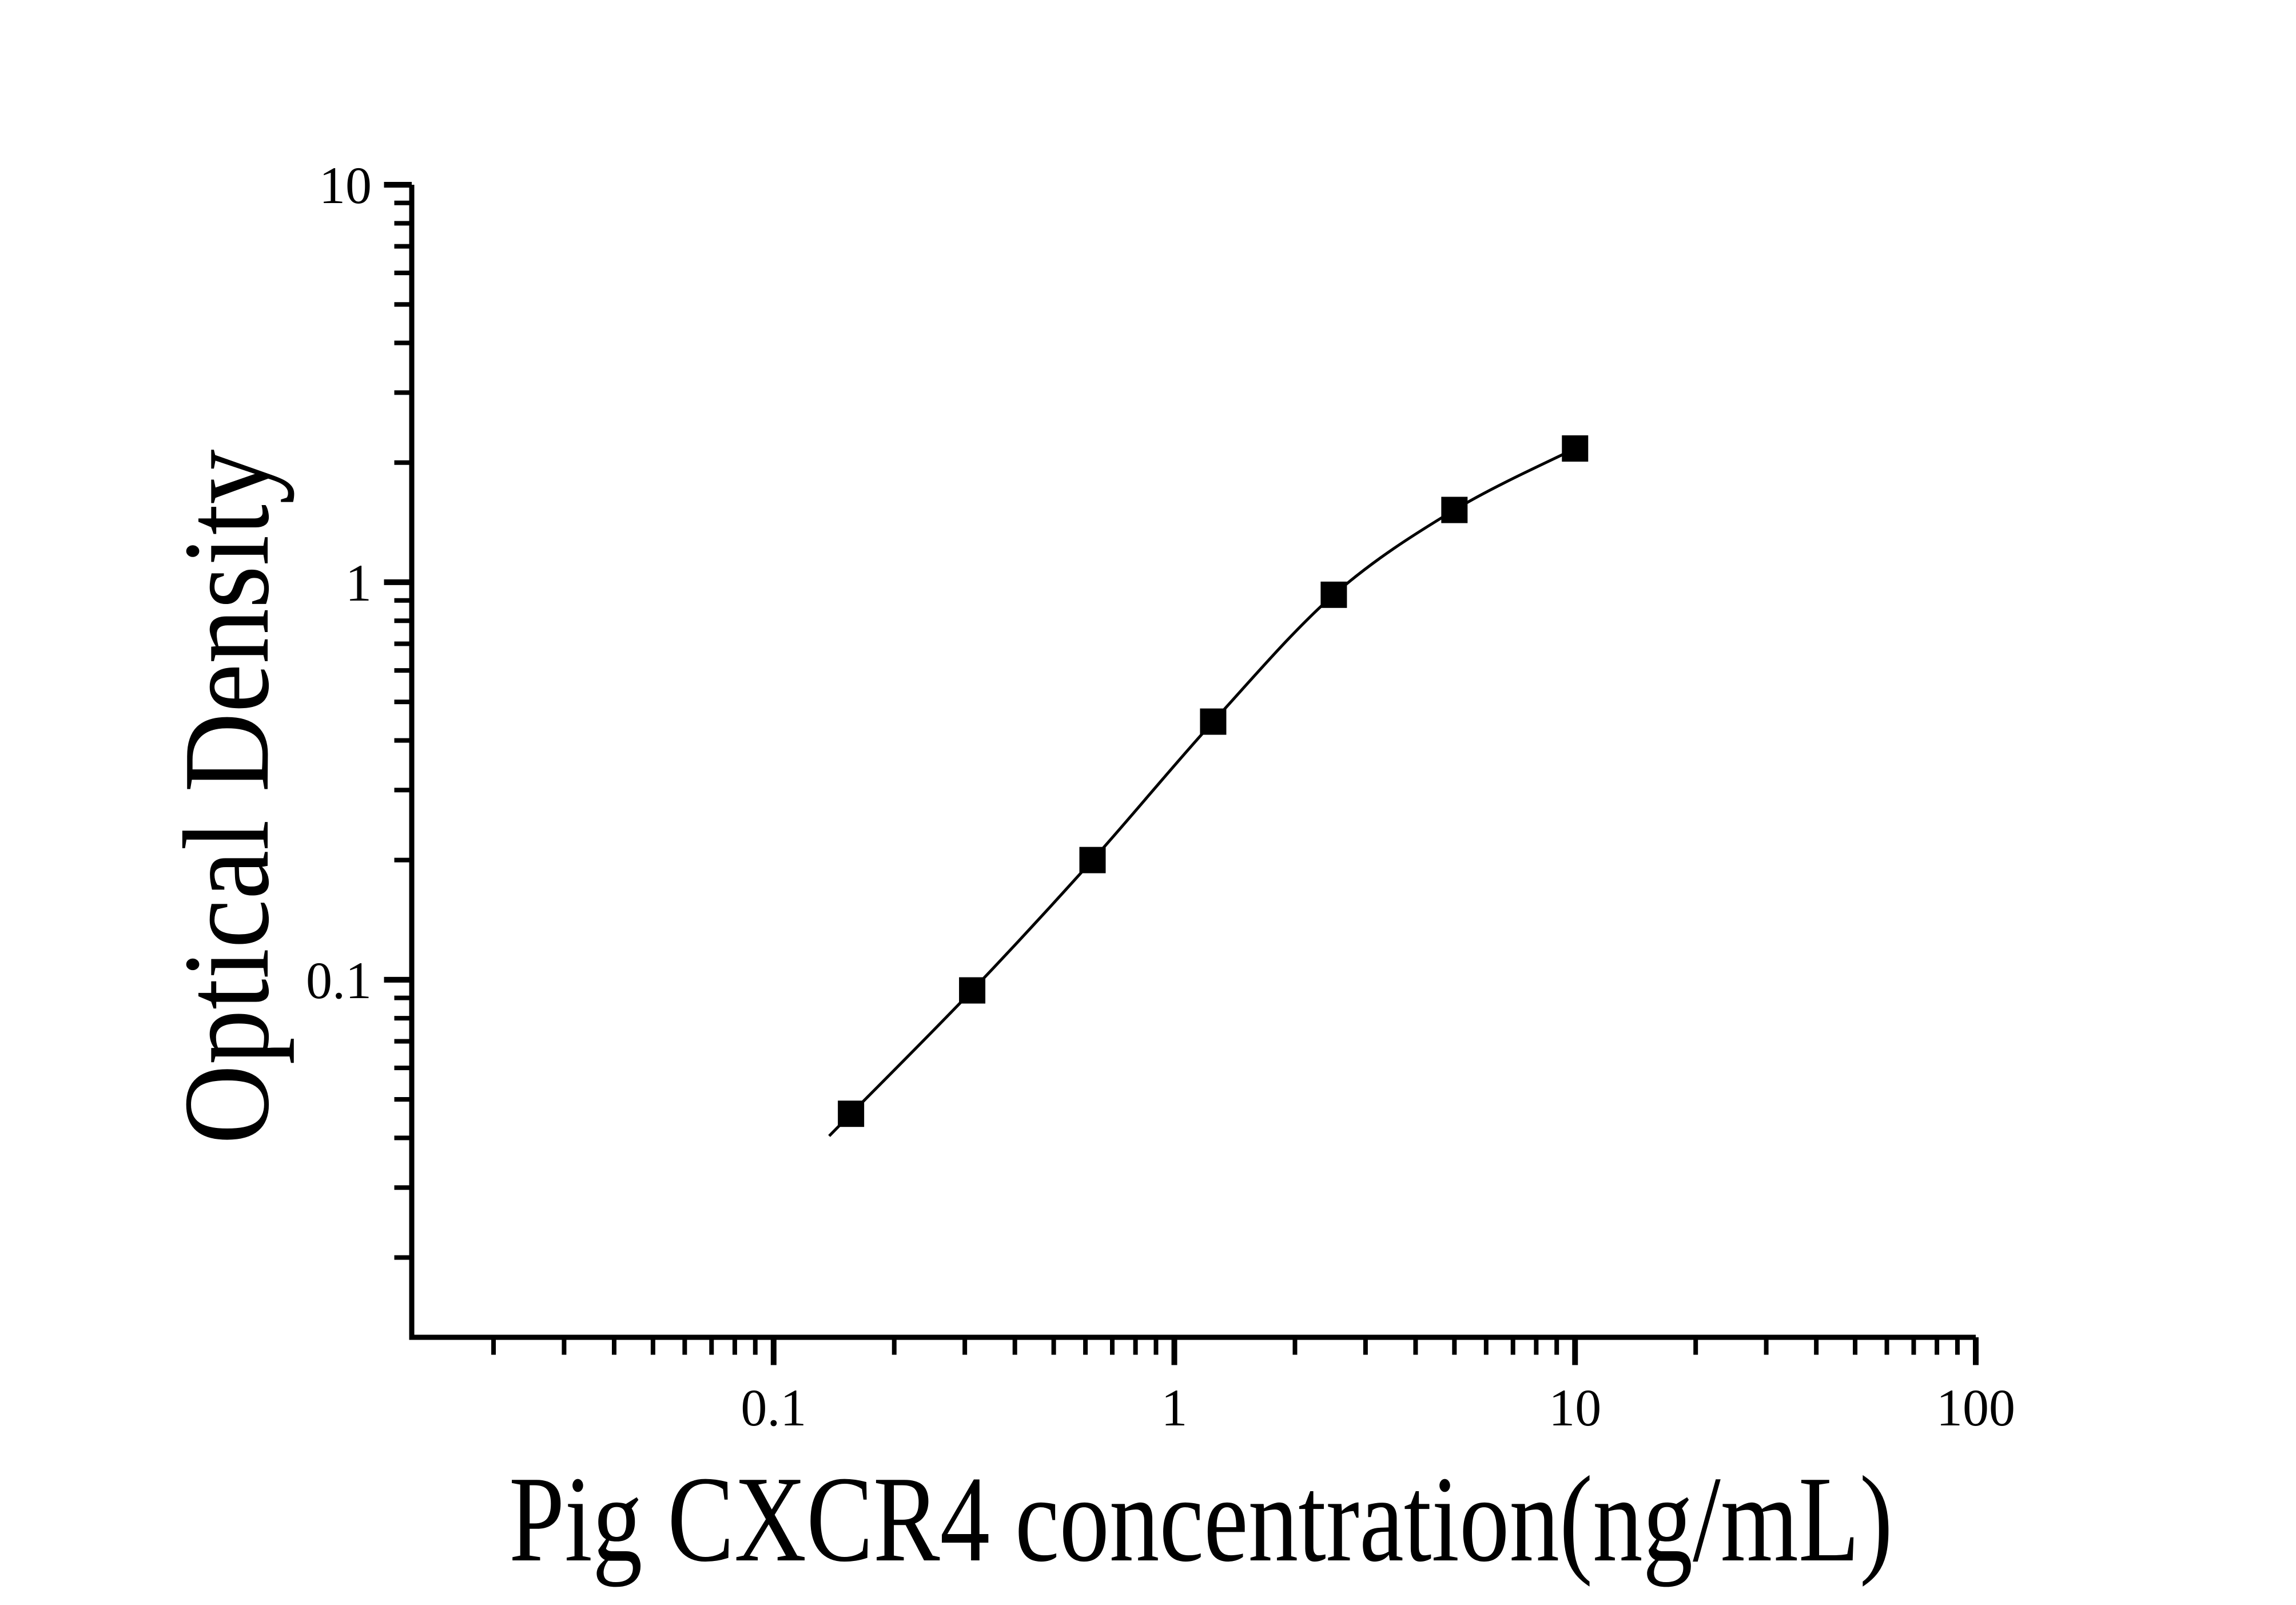  I want to click on y-tick-label: 0.1, so click(339, 980).